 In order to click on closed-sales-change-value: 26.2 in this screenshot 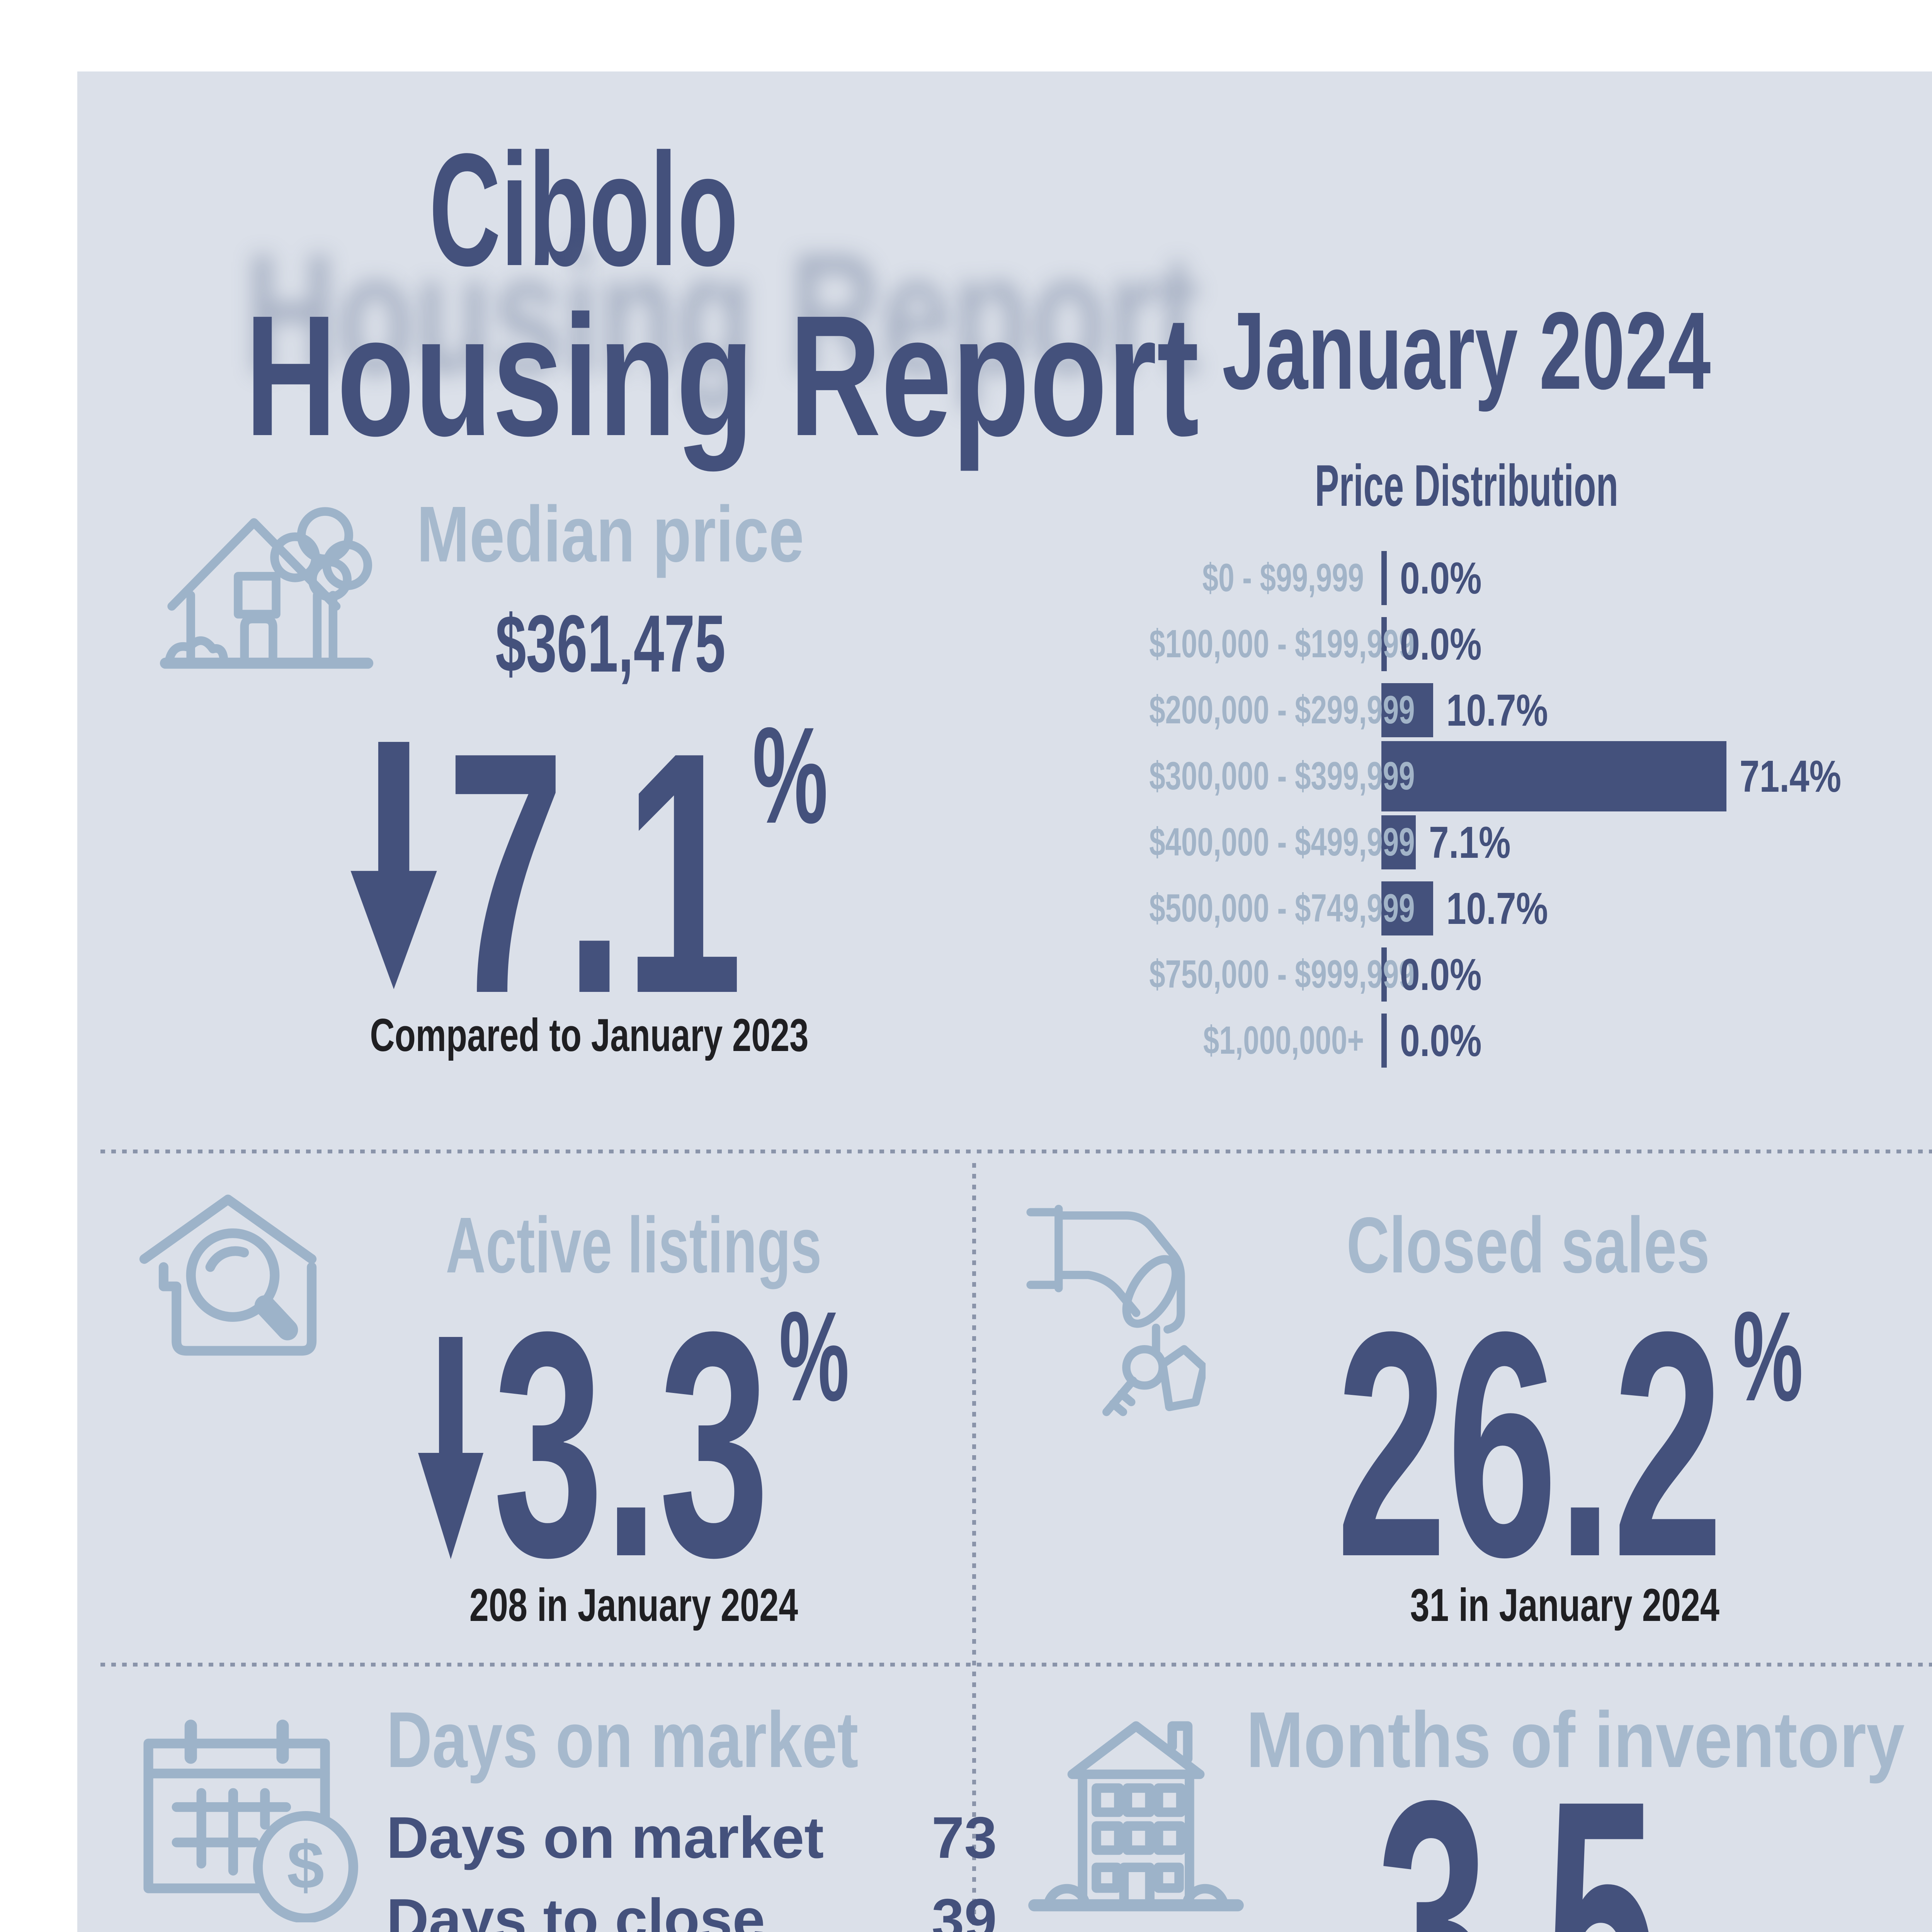, I will do `click(1530, 1444)`.